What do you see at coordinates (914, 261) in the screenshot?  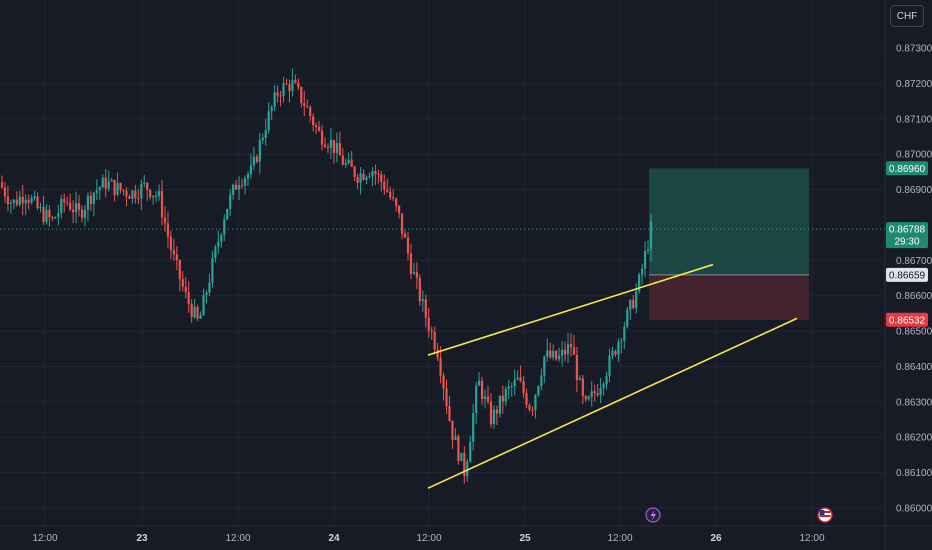 I see `y-tick-label: 0.86700` at bounding box center [914, 261].